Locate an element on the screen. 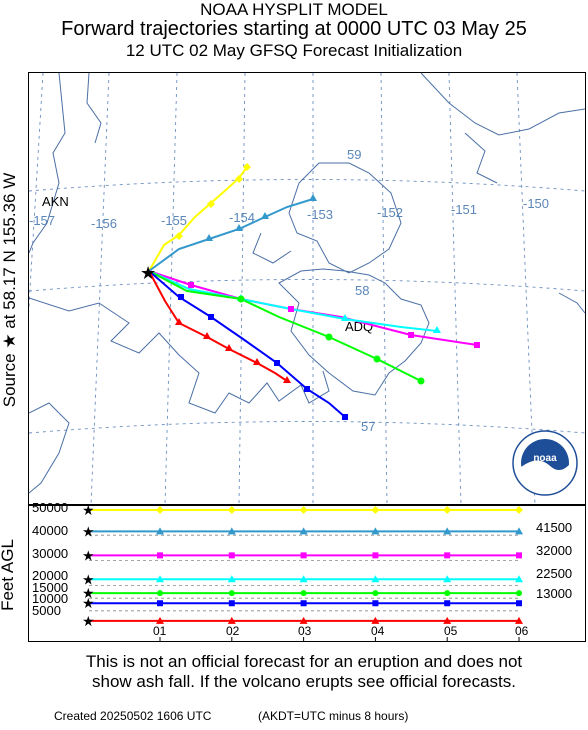  model-title: NOAA HYSPLIT MODEL is located at coordinates (294, 9).